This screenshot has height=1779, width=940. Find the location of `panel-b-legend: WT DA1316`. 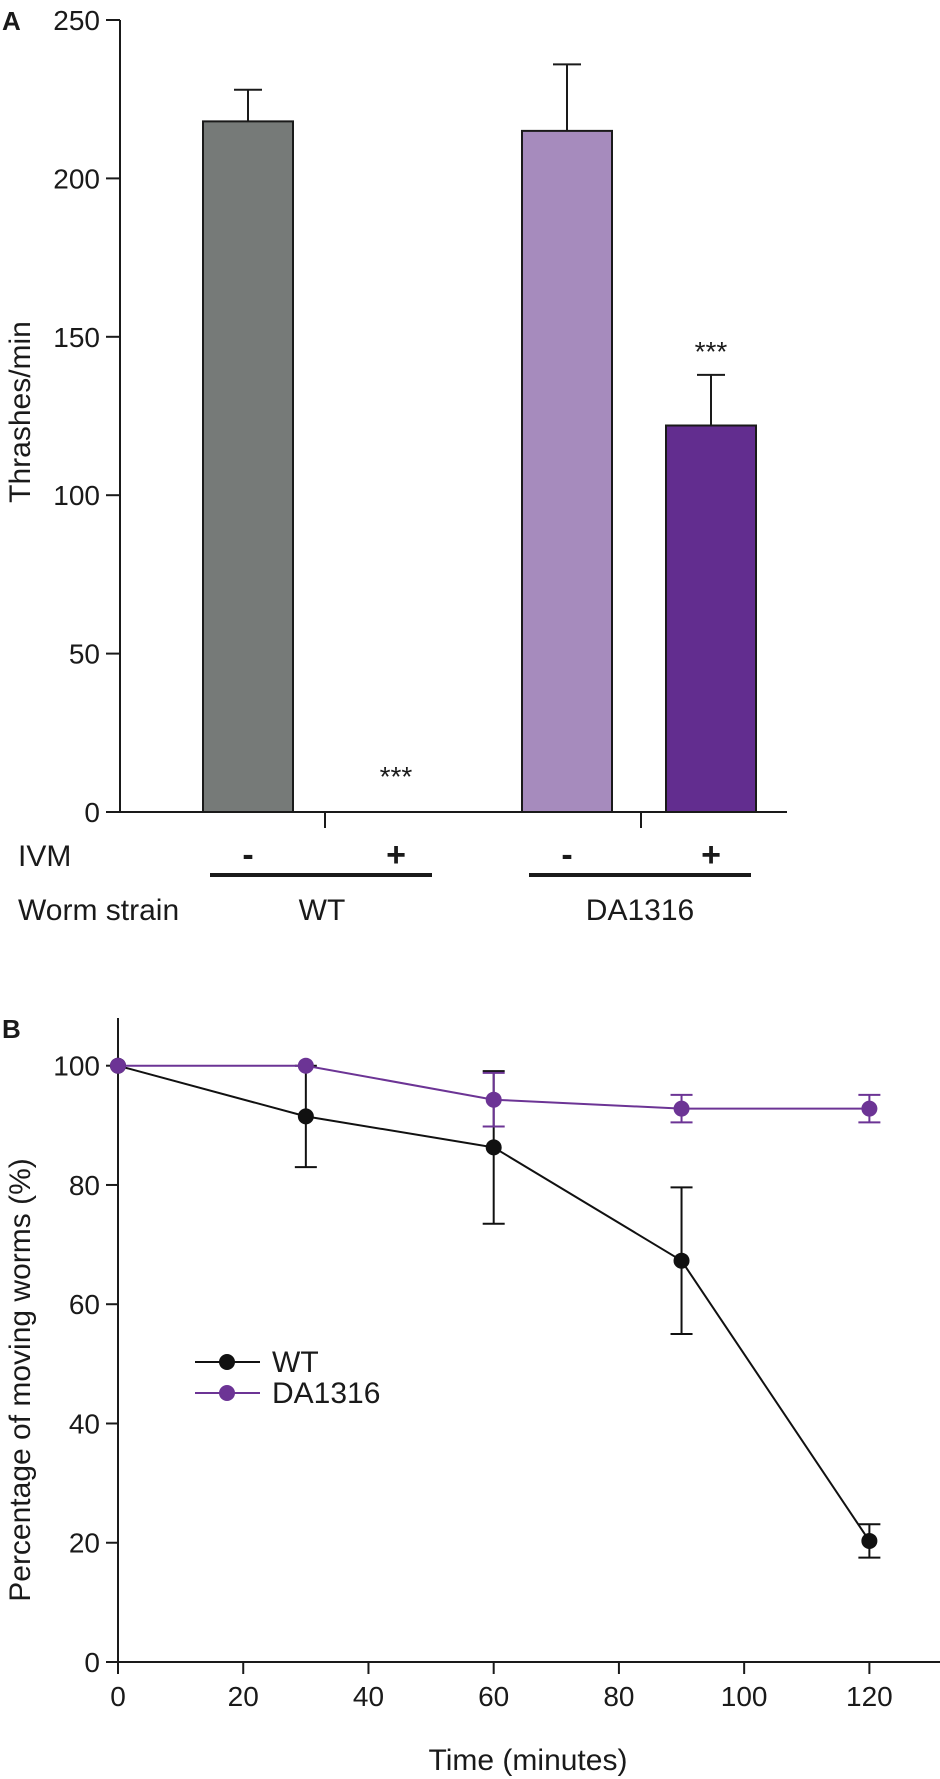

panel-b-legend: WT DA1316 is located at coordinates (287, 1378).